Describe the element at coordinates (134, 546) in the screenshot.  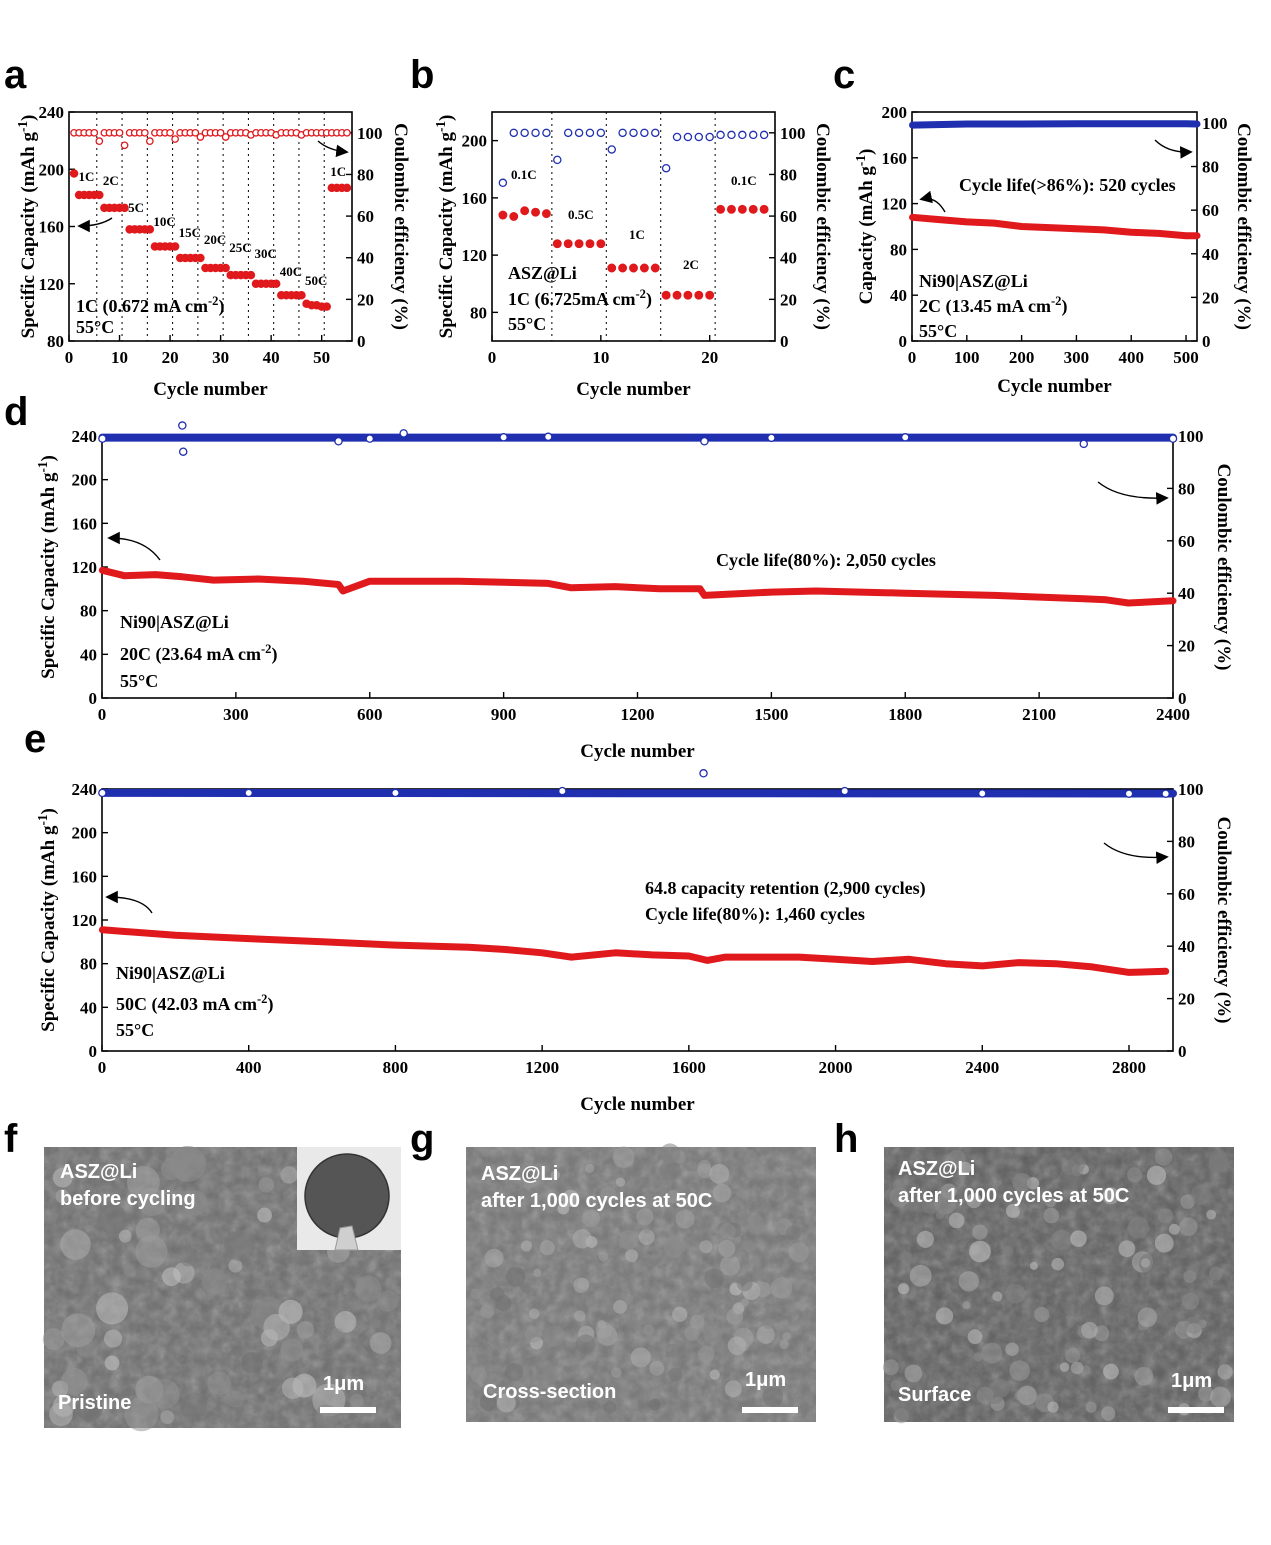
I see `arrow-to-left-axis` at that location.